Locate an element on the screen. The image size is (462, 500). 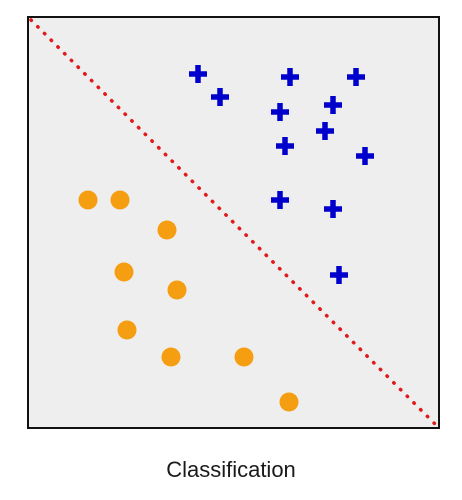
figure-caption: Classification is located at coordinates (231, 469).